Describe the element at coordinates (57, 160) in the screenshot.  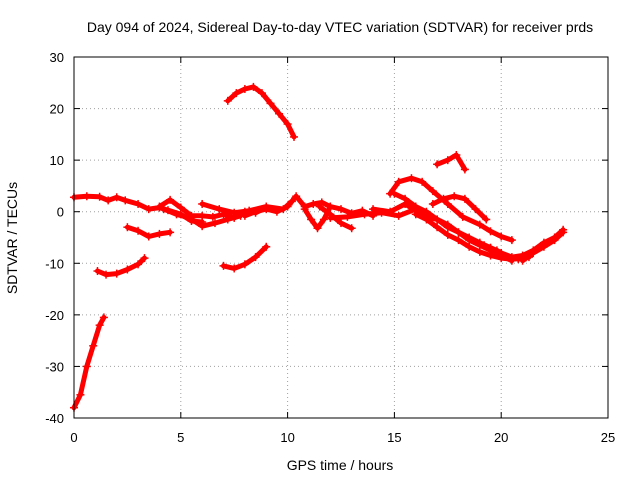
I see `y-tick-label: 10` at that location.